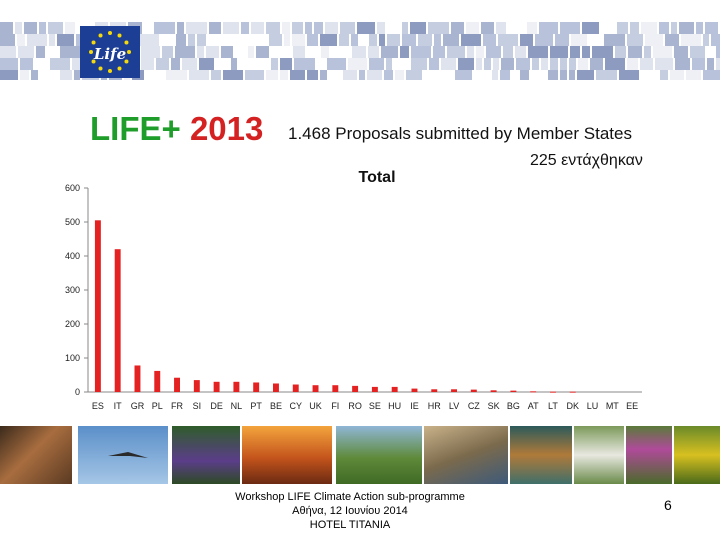  I want to click on photo-hills, so click(379, 455).